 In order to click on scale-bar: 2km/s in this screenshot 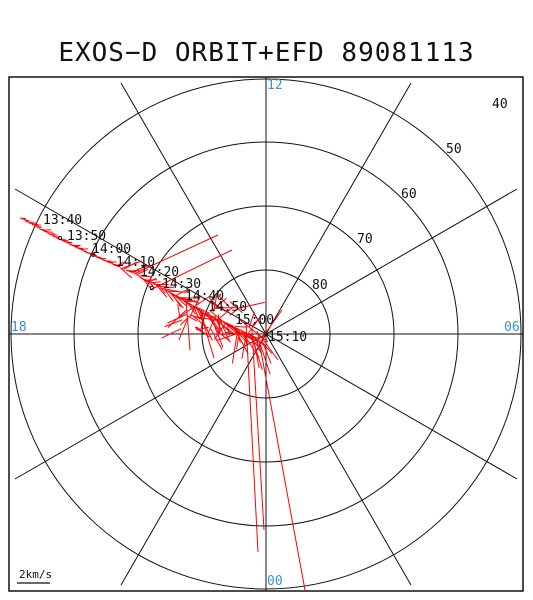, I will do `click(34, 576)`.